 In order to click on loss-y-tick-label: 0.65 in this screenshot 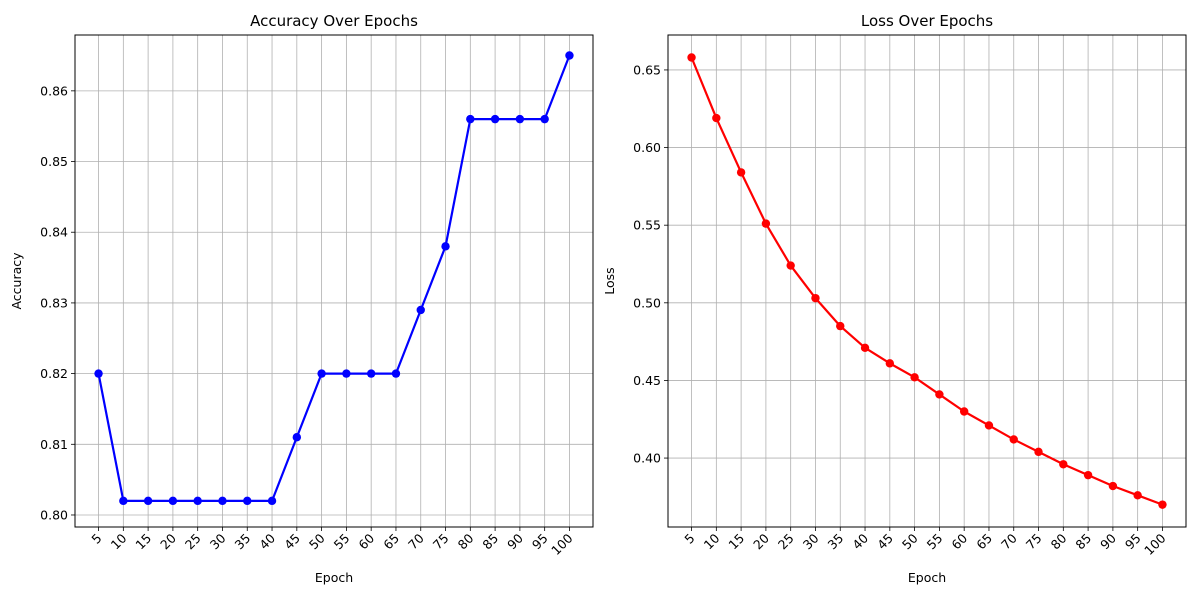, I will do `click(647, 69)`.